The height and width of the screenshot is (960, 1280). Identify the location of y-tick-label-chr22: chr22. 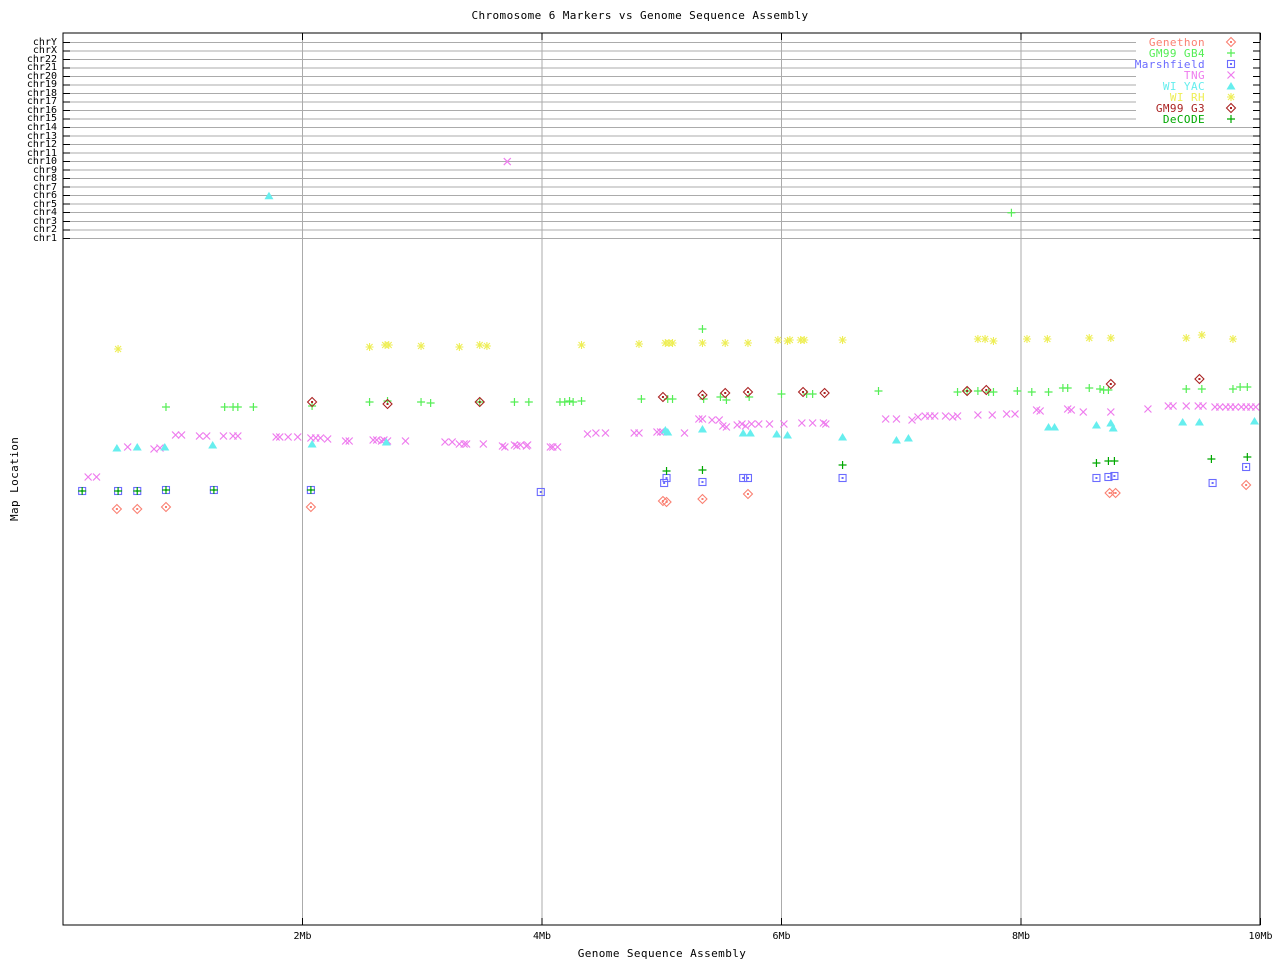
(41, 59).